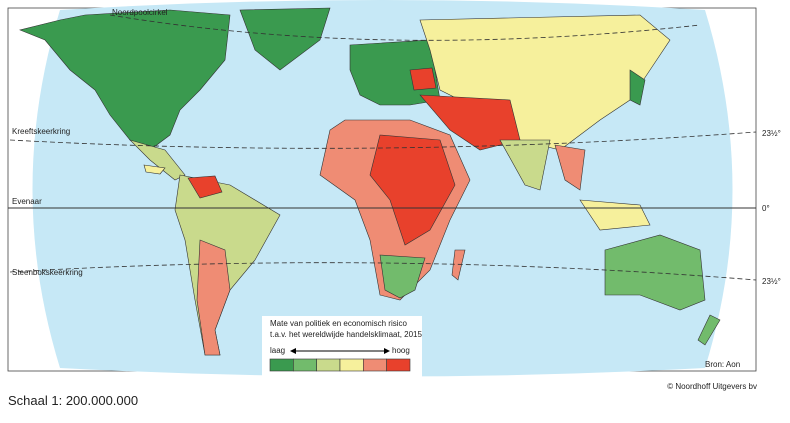 Image resolution: width=790 pixels, height=423 pixels. I want to click on source: Bron: Aon, so click(722, 364).